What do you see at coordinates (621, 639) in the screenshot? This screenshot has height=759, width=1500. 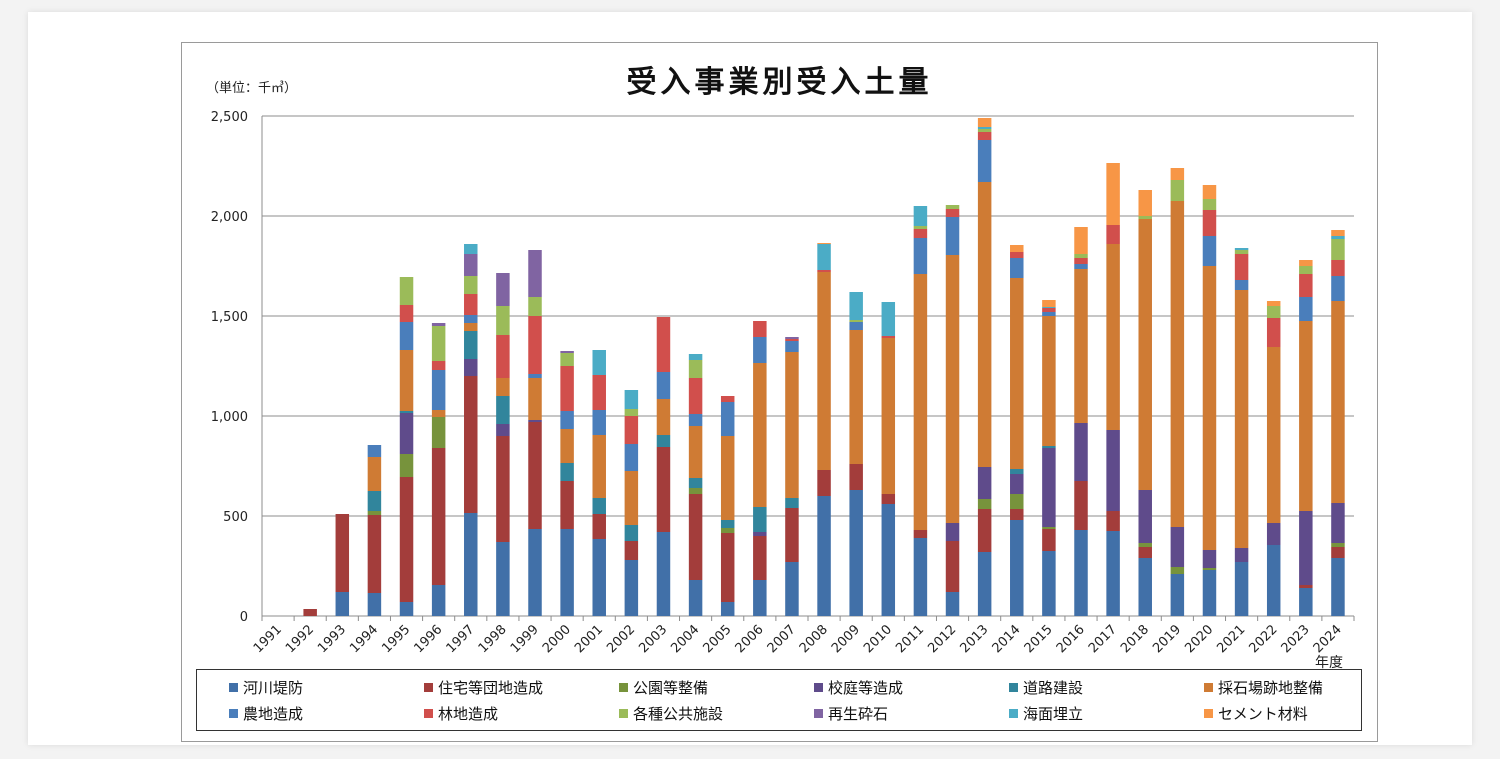 I see `x-tick-label: 2002` at bounding box center [621, 639].